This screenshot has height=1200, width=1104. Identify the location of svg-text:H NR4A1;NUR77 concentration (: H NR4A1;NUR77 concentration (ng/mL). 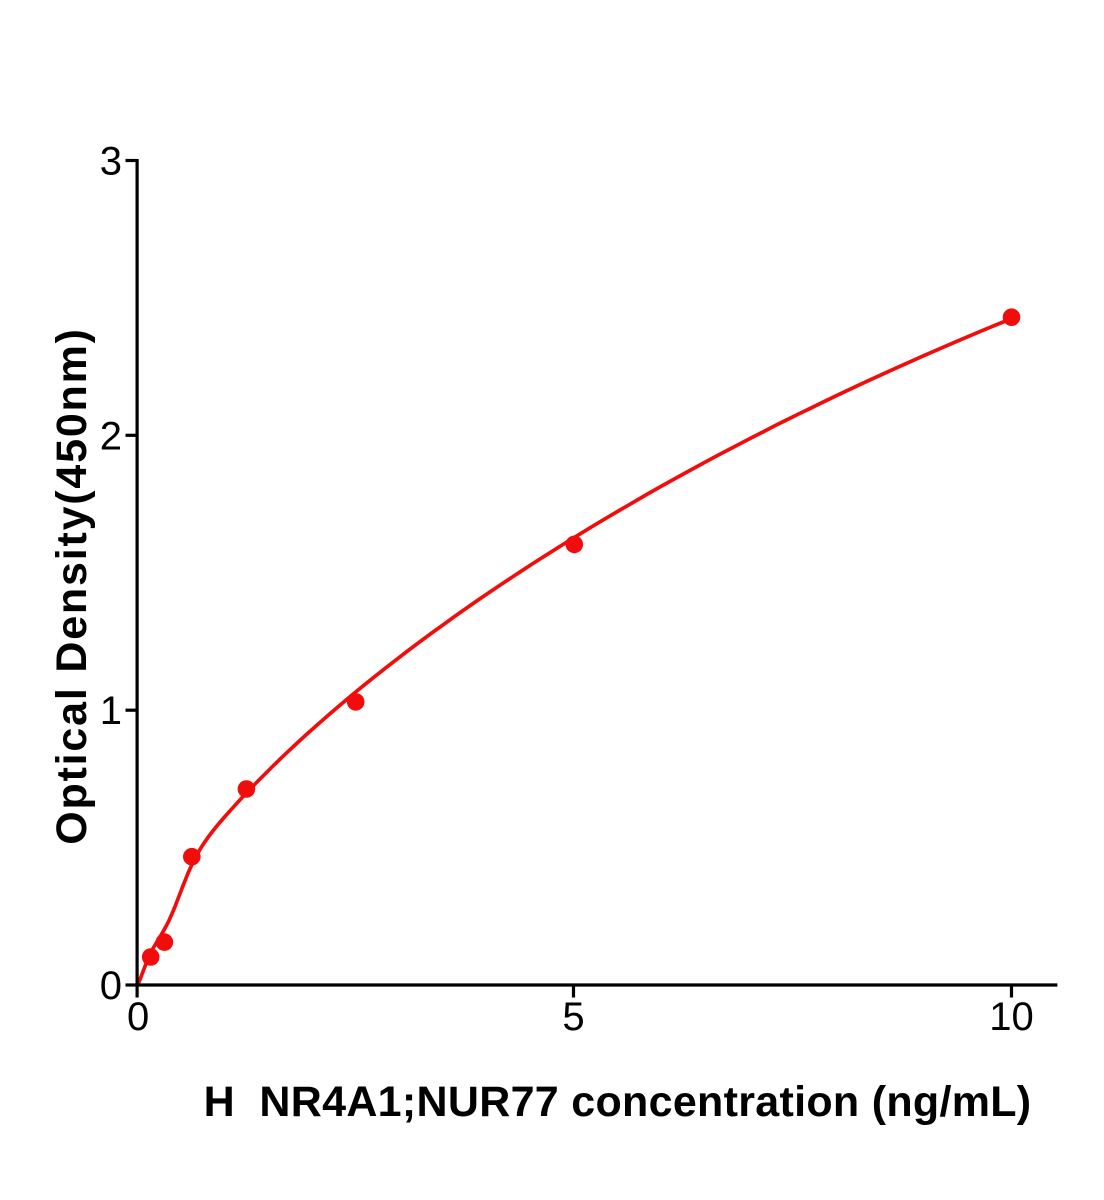
(618, 1102).